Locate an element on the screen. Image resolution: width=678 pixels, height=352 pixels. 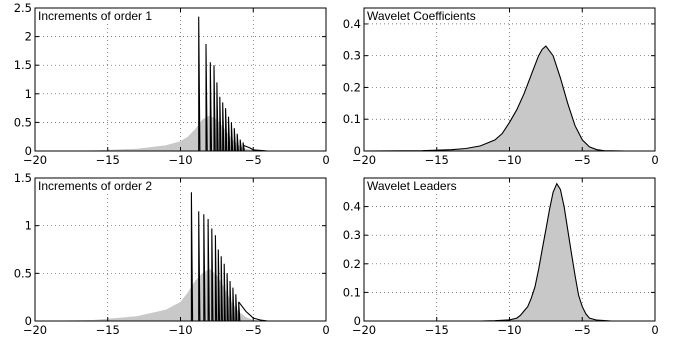
spike-line is located at coordinates (215, 257).